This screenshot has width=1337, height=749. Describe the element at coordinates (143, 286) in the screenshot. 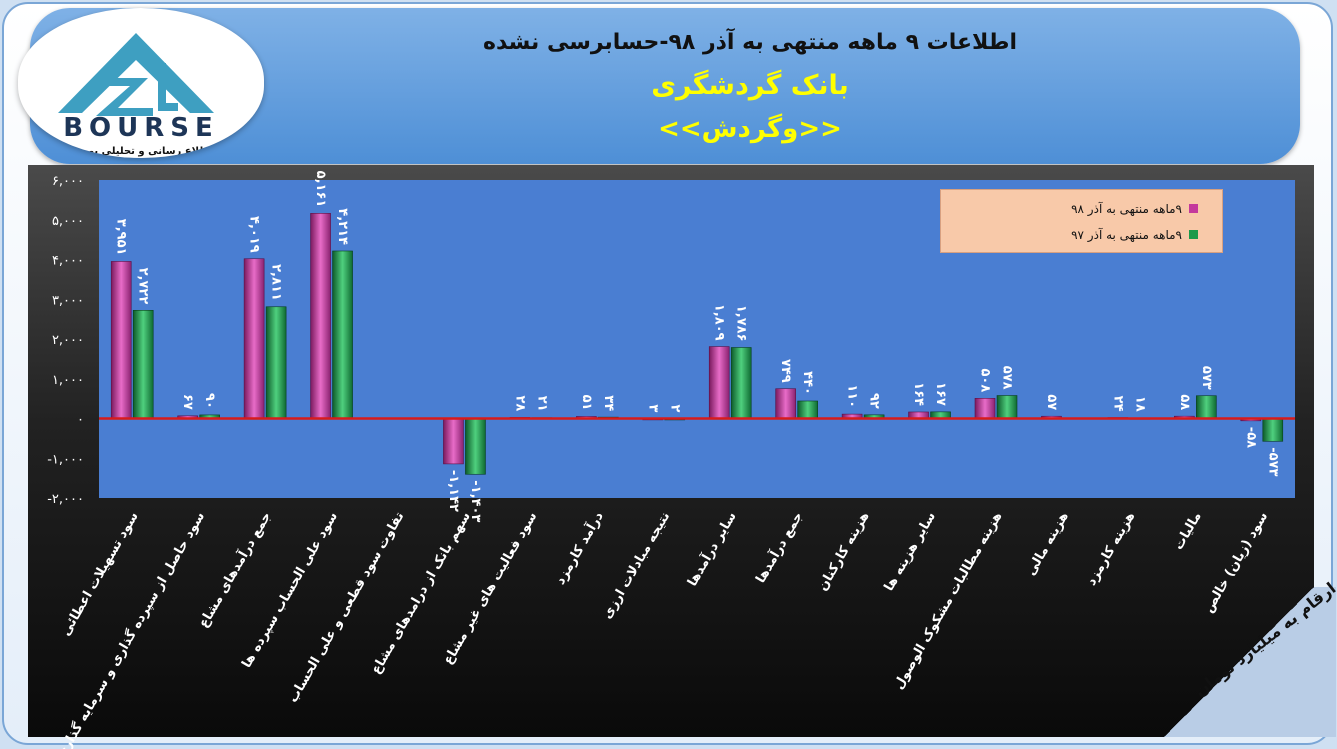

I see `data-label: ۲,۷۲۲` at that location.